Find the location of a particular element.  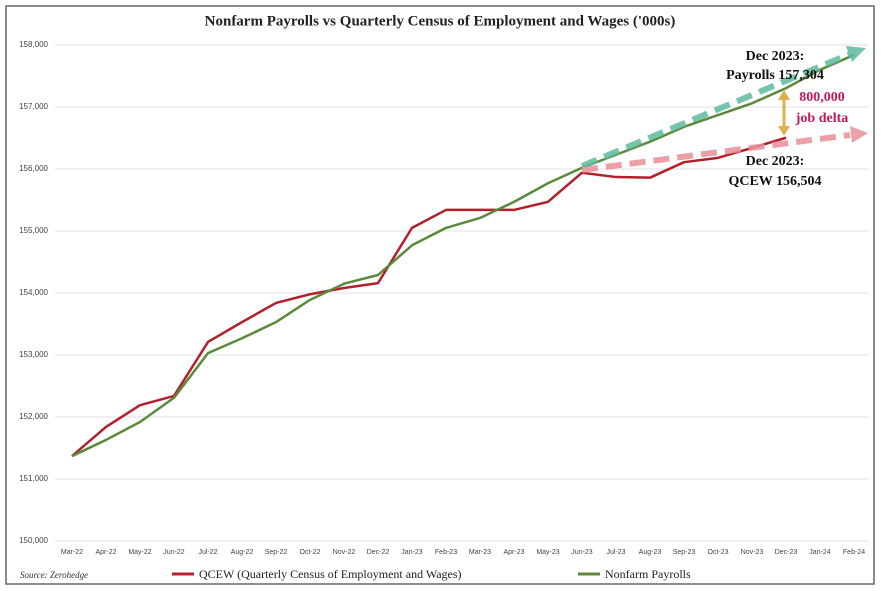

x-tick-label: Oct-23 is located at coordinates (717, 552).